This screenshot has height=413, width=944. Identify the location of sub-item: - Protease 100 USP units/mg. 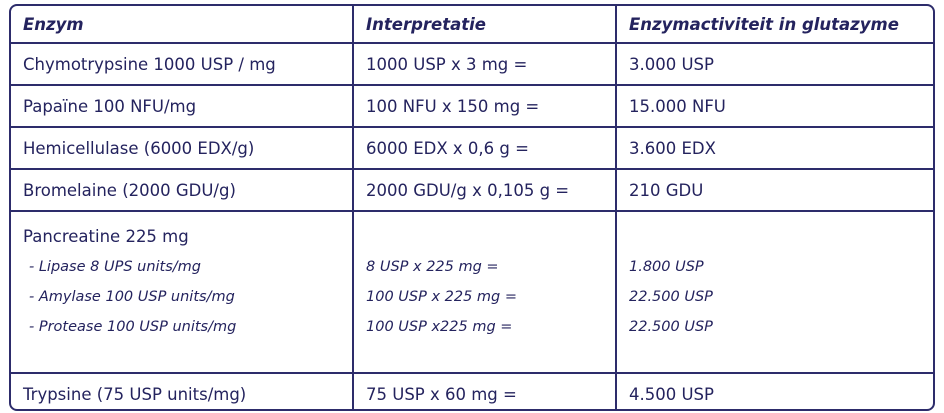
(133, 327).